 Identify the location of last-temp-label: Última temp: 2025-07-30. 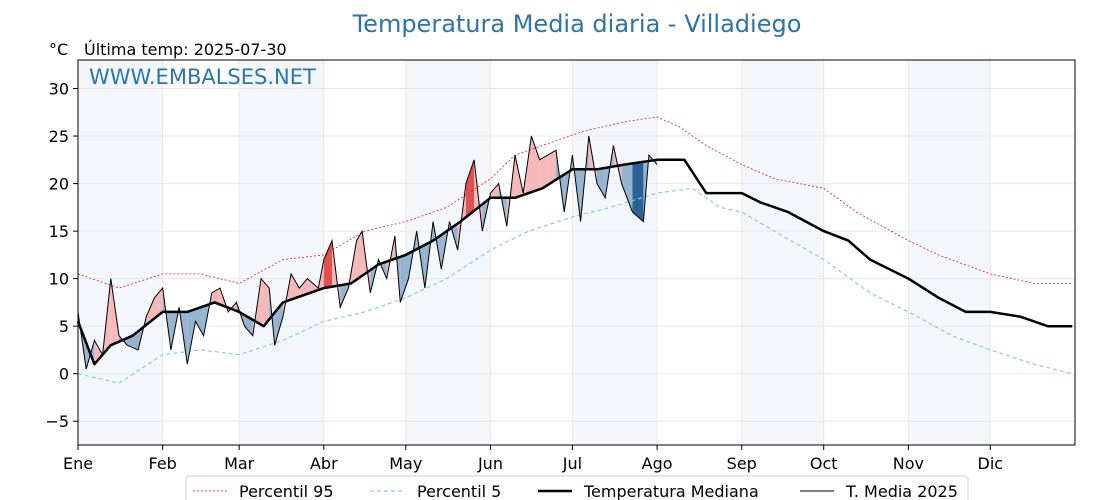
(185, 49).